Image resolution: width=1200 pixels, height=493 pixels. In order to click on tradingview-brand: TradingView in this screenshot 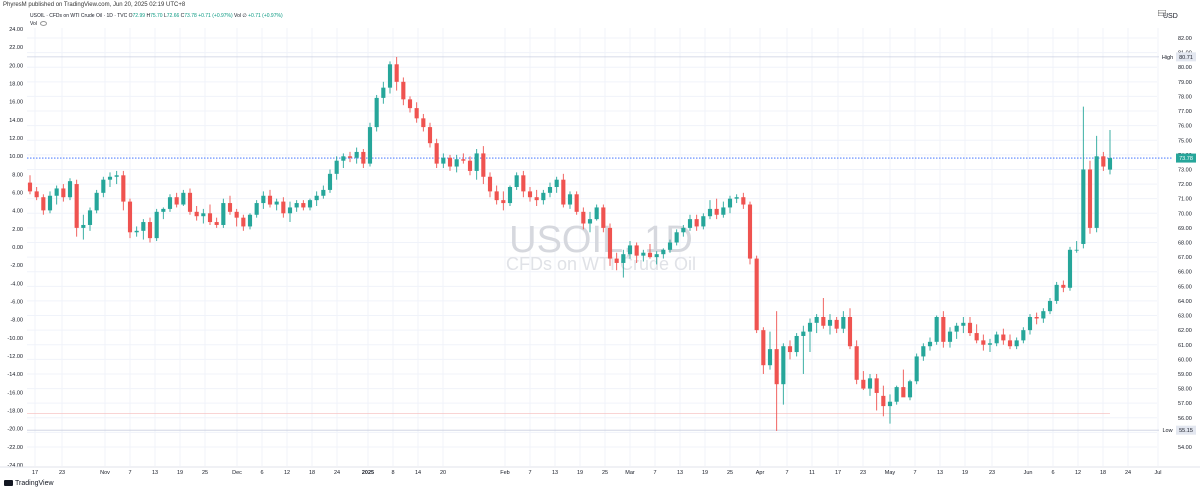, I will do `click(29, 483)`.